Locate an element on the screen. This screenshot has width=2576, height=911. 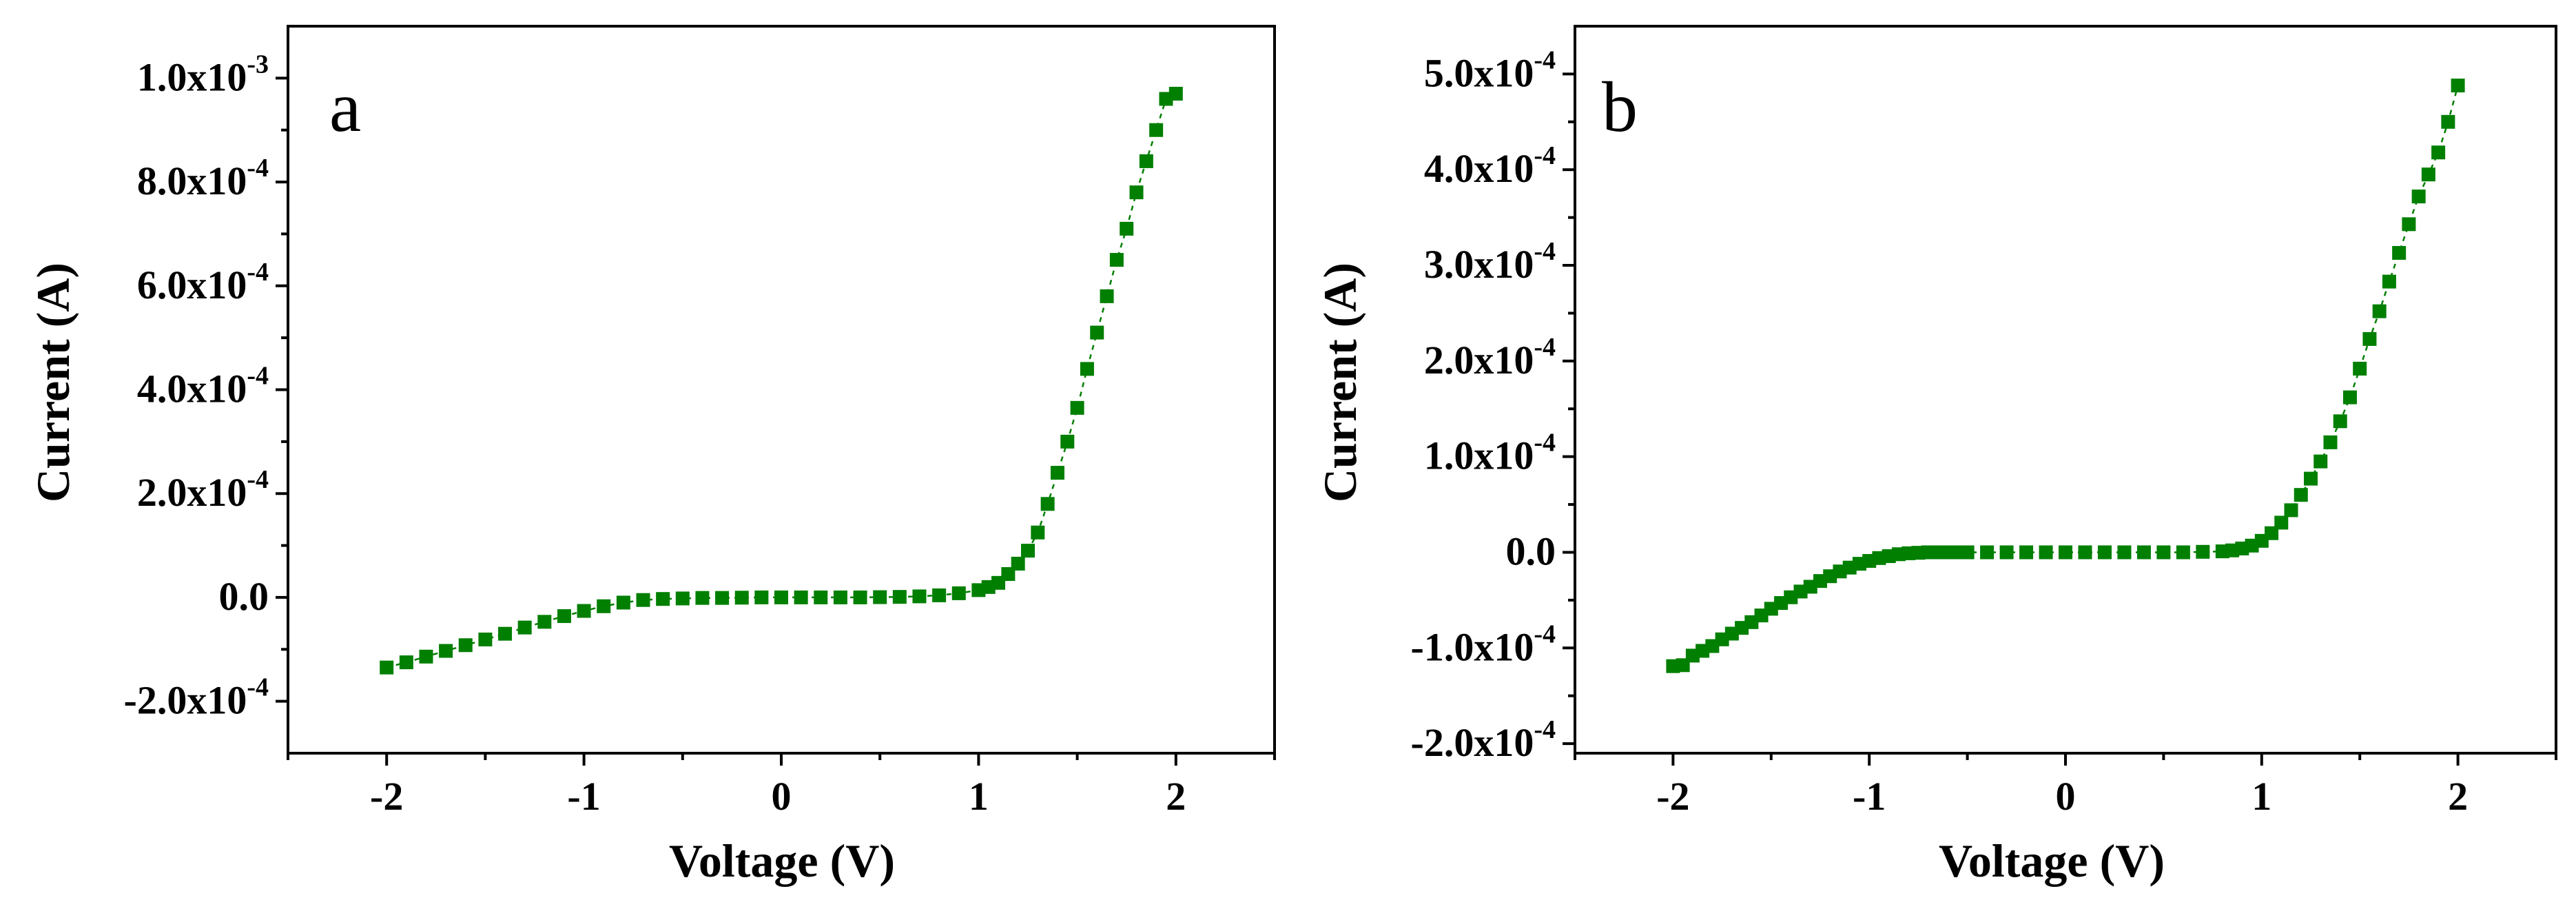
y-tick-mantissa: 6.0x10 is located at coordinates (192, 285).